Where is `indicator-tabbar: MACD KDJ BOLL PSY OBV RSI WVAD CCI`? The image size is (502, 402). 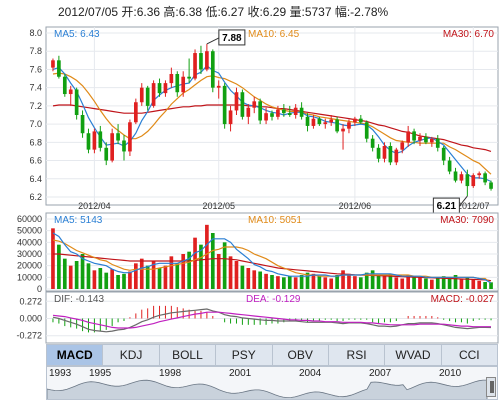 indicator-tabbar: MACD KDJ BOLL PSY OBV RSI WVAD CCI is located at coordinates (272, 355).